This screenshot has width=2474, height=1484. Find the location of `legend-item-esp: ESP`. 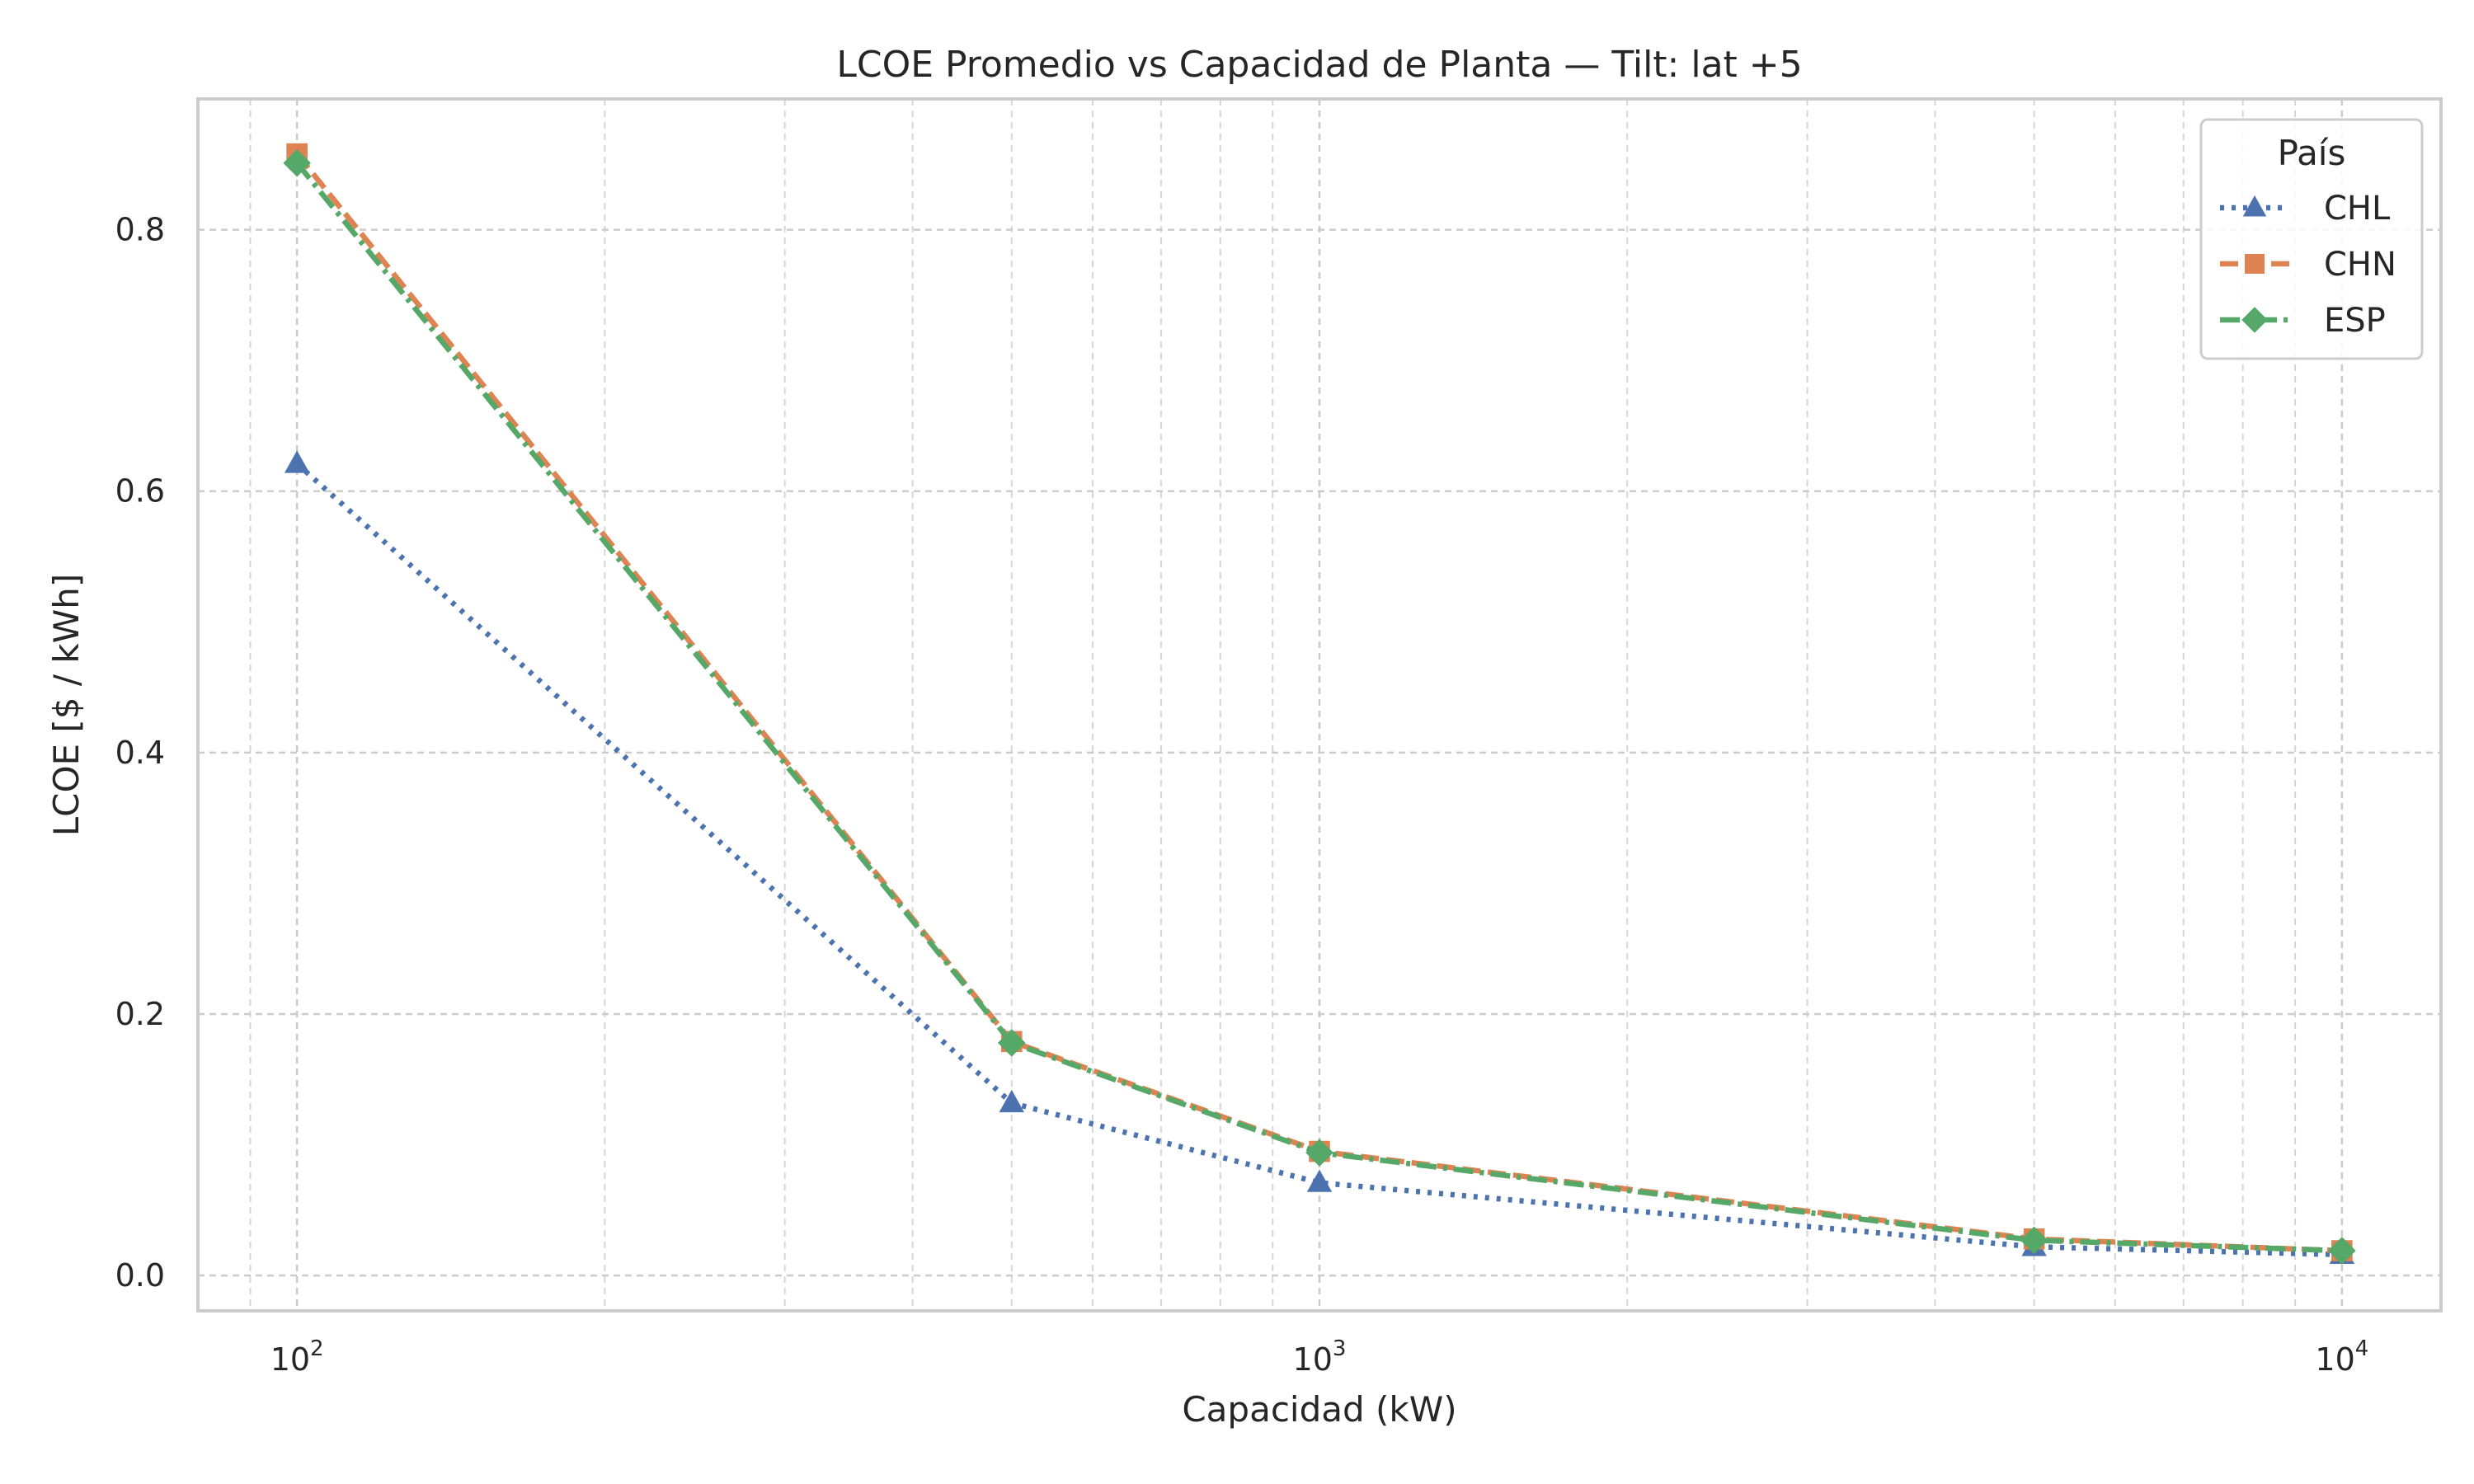

legend-item-esp: ESP is located at coordinates (2303, 321).